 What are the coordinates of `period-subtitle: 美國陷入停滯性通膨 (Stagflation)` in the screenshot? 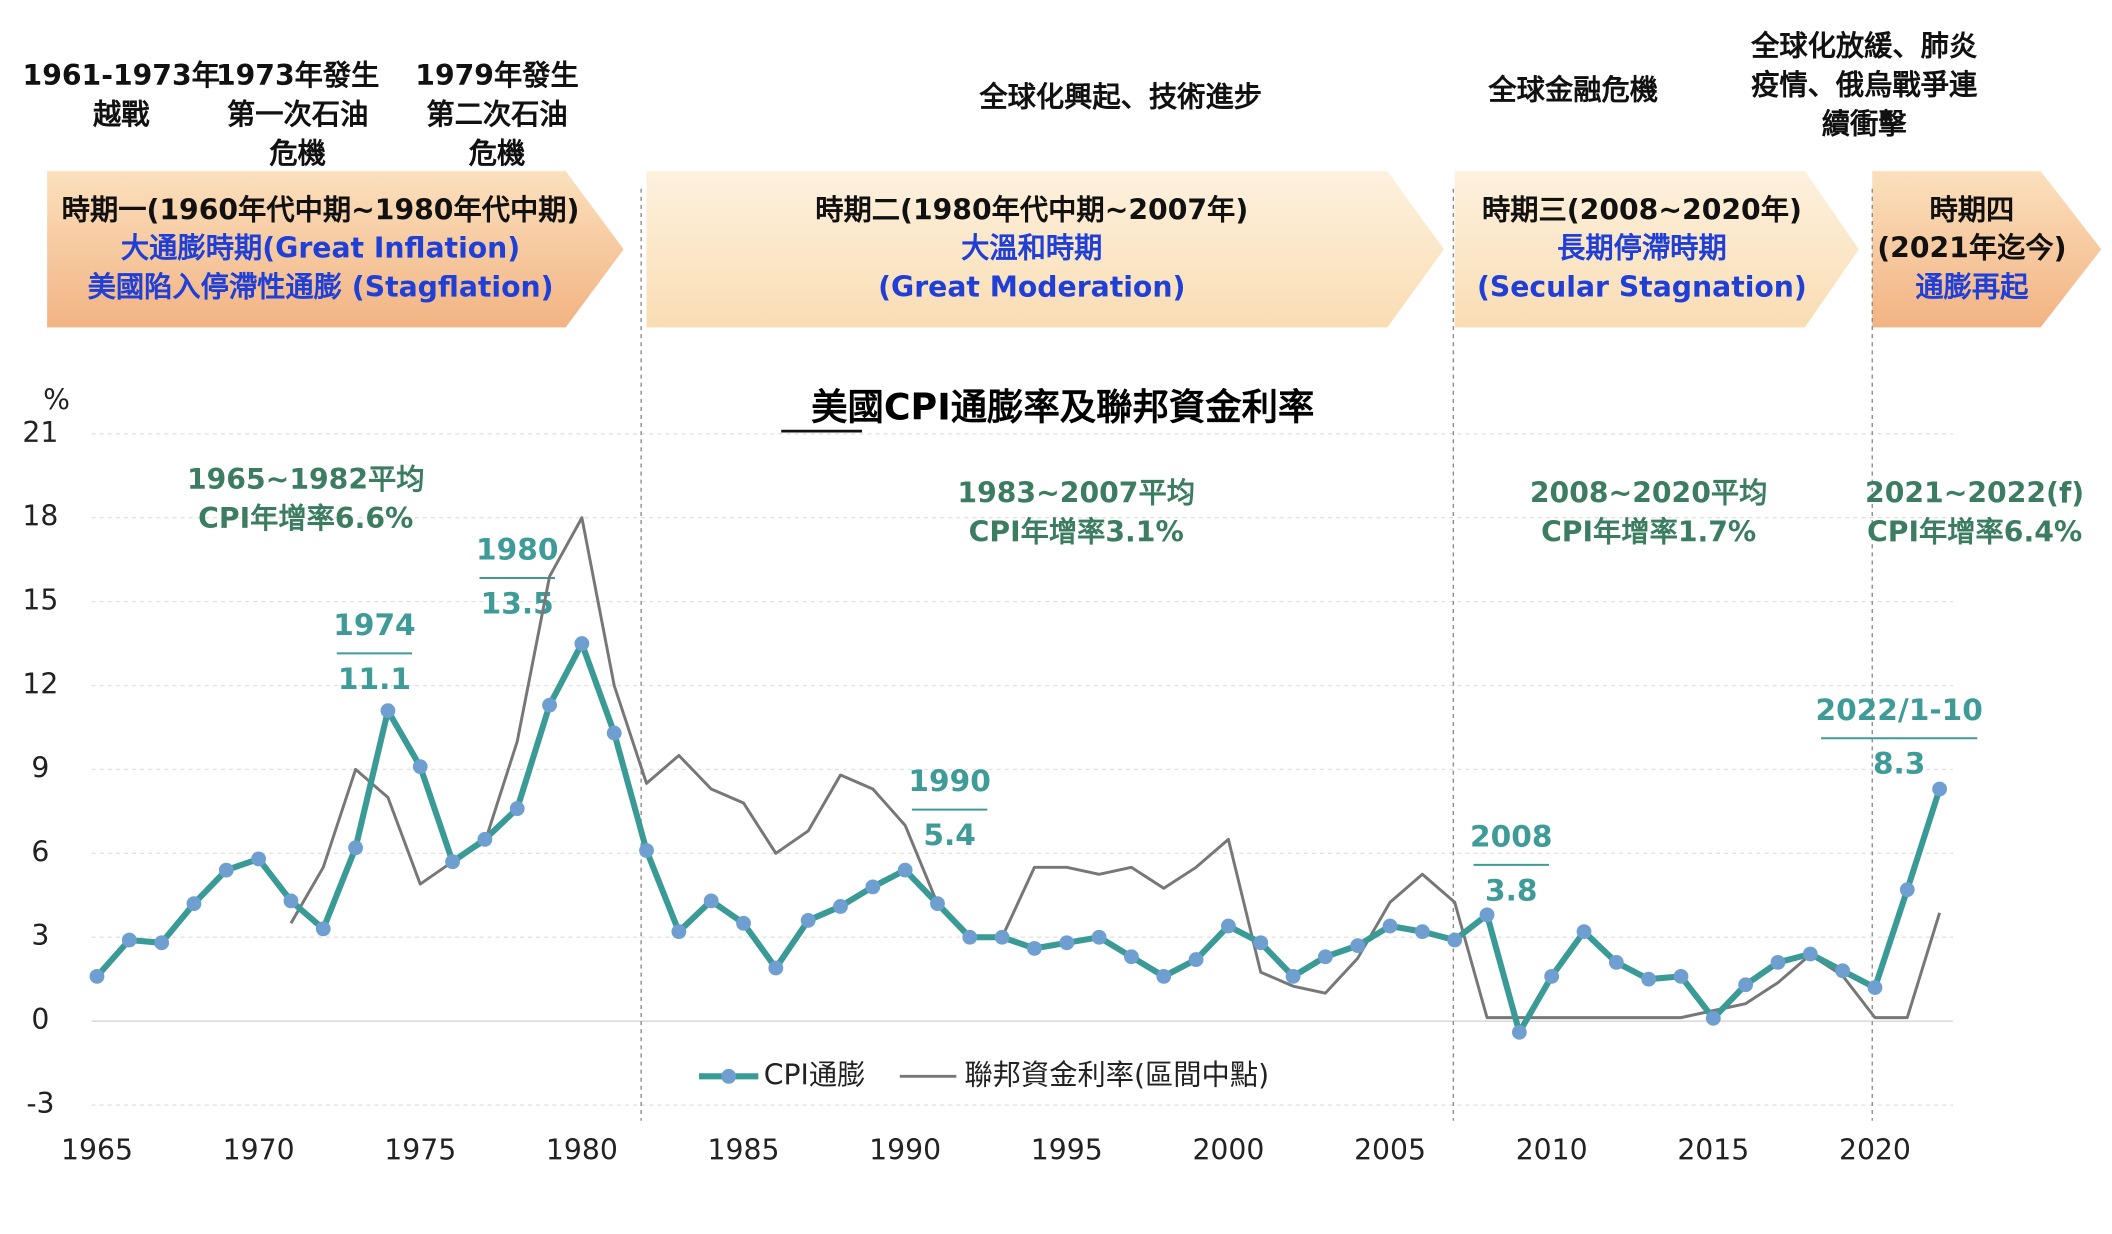 It's located at (321, 286).